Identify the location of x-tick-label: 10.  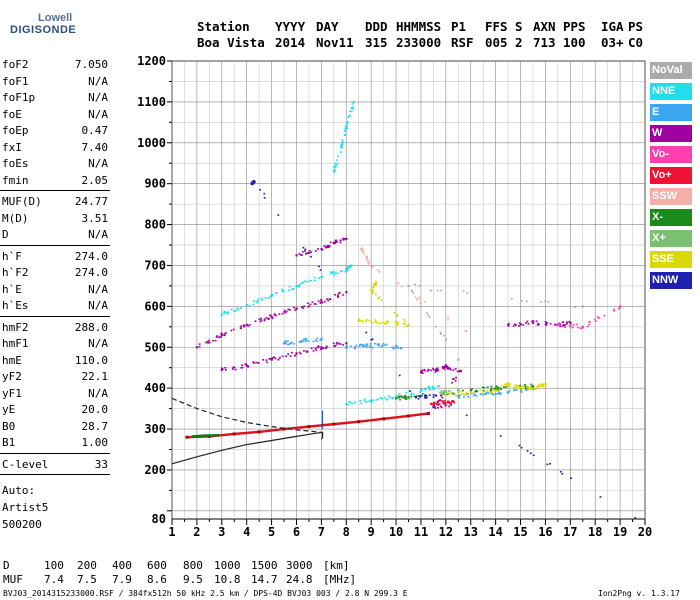
(396, 532).